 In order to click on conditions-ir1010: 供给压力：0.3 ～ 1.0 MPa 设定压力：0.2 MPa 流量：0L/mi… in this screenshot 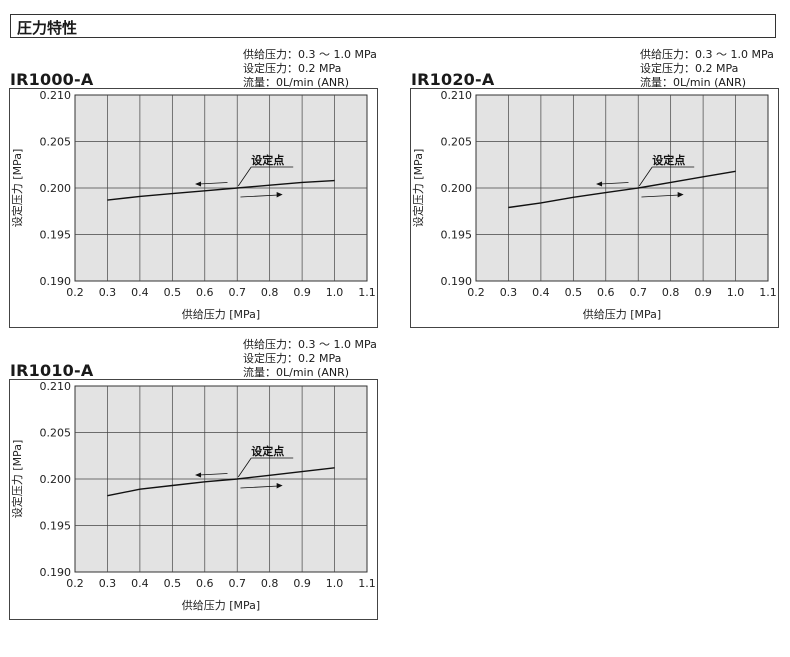, I will do `click(310, 359)`.